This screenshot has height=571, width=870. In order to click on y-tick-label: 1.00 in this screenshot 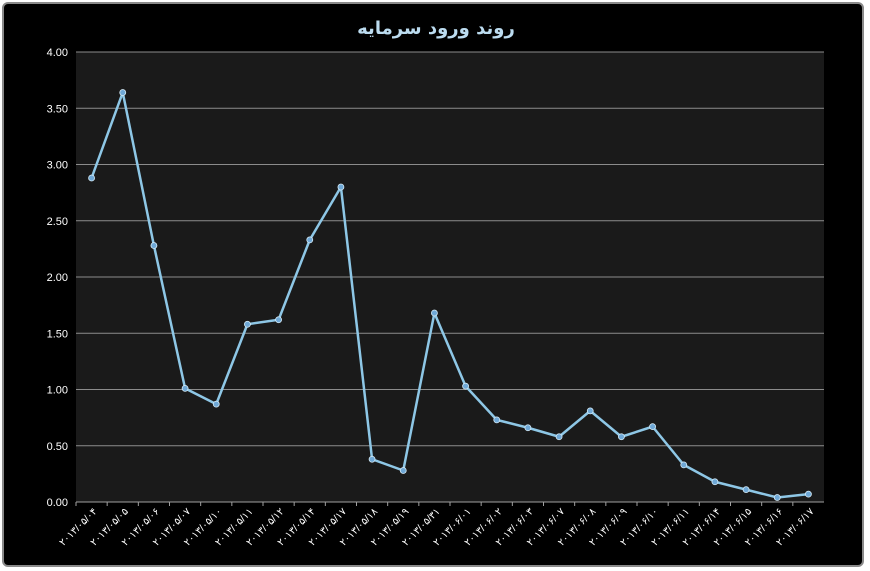, I will do `click(57, 391)`.